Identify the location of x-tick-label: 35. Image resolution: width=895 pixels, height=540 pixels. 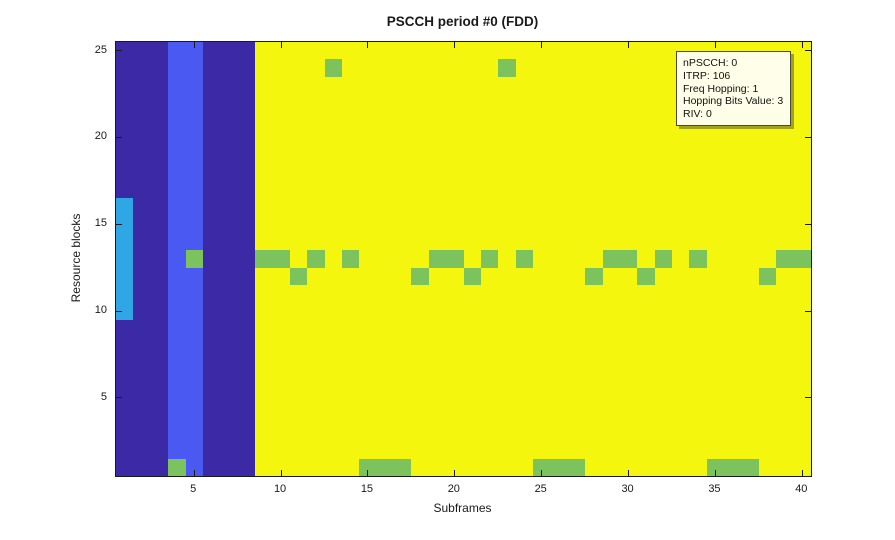
(714, 489).